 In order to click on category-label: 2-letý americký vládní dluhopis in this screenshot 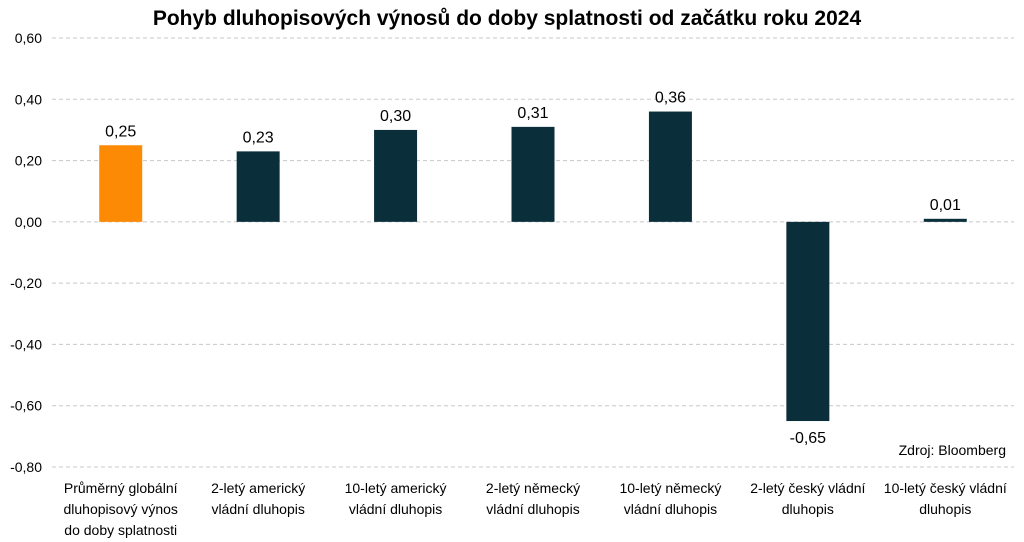, I will do `click(258, 498)`.